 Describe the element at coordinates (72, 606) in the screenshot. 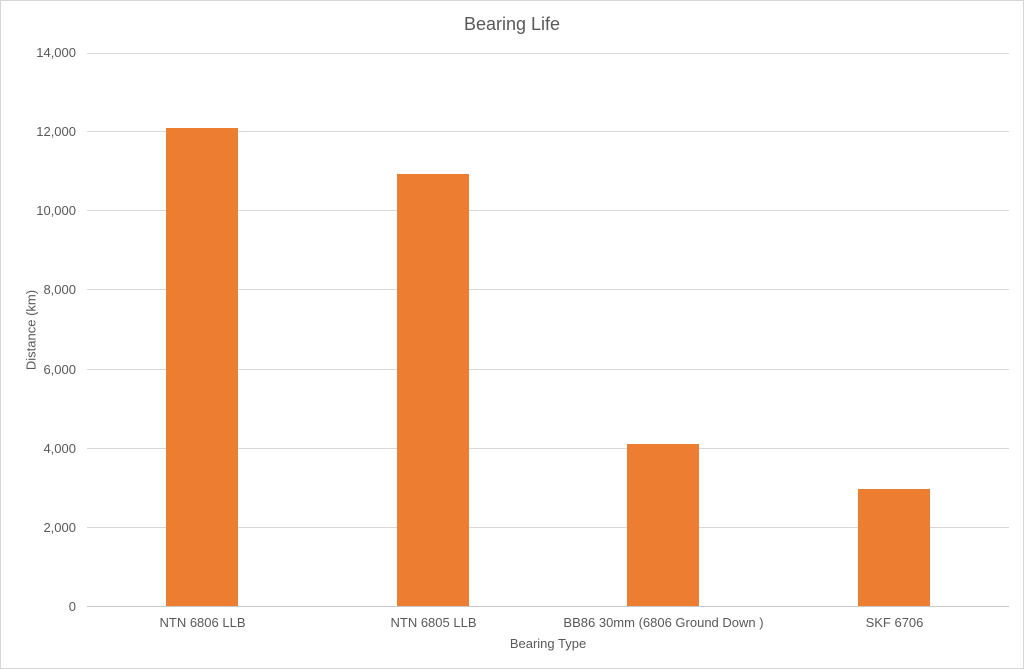

I see `y-tick-label: 0` at that location.